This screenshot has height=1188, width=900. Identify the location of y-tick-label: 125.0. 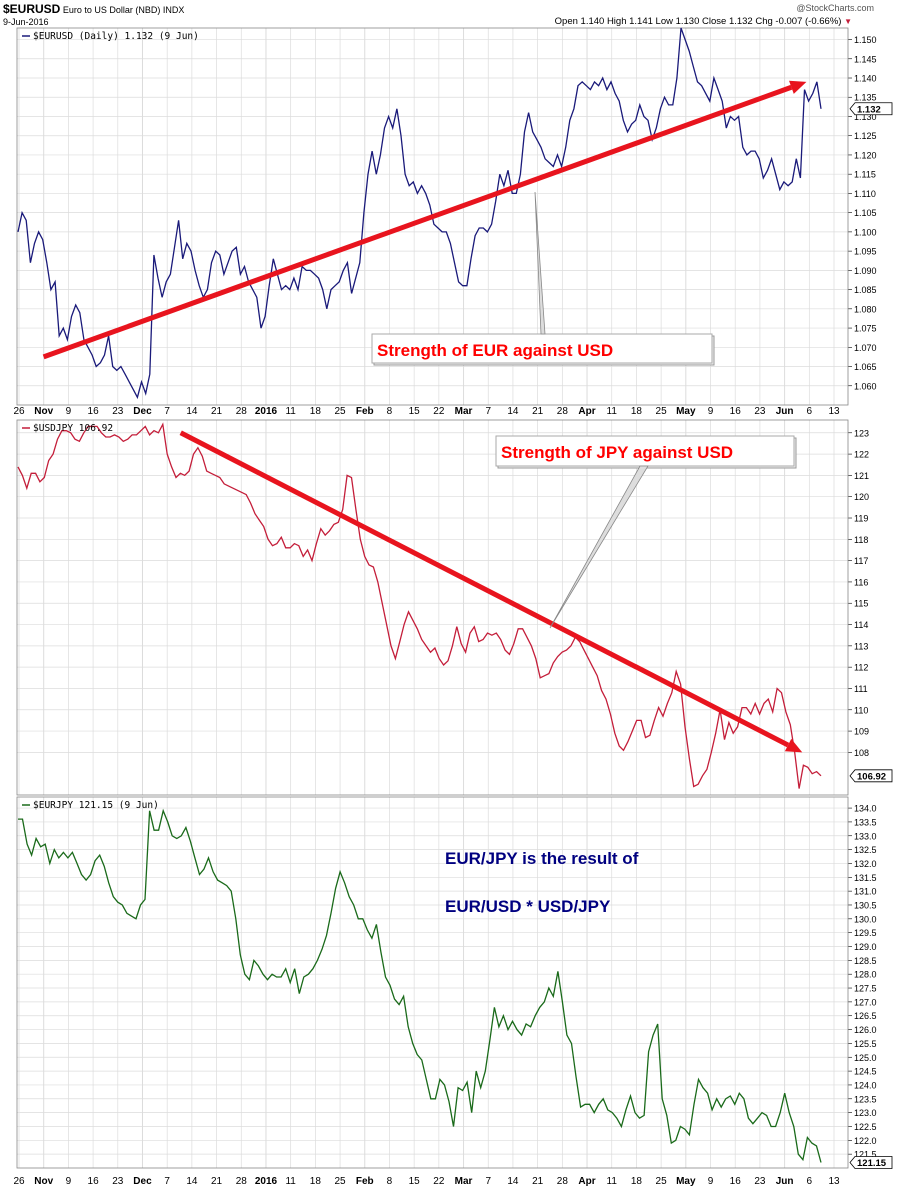
(865, 1058).